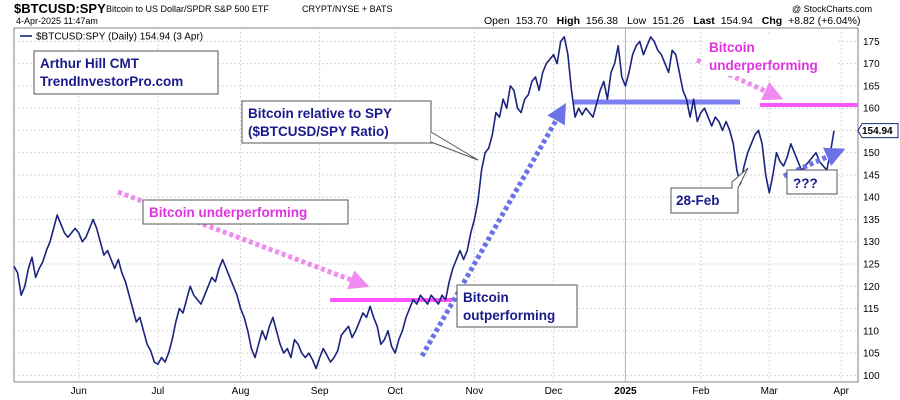  I want to click on legend-label: $BTCUSD:SPY (Daily) 154.94 (3 Apr), so click(119, 37).